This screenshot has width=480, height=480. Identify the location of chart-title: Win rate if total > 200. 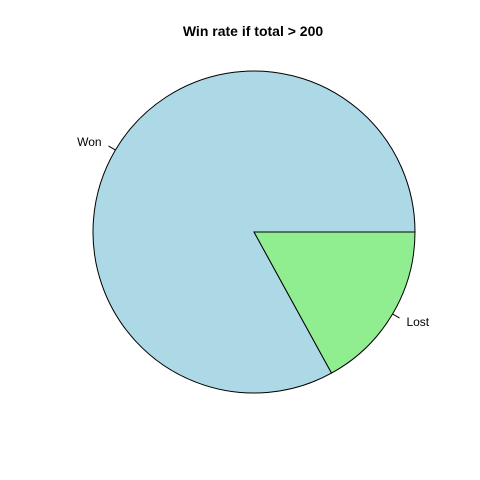
(253, 31).